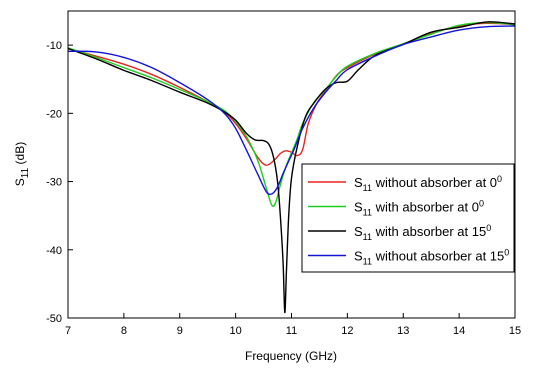  Describe the element at coordinates (291, 356) in the screenshot. I see `x-axis-label: Frequency (GHz)` at that location.